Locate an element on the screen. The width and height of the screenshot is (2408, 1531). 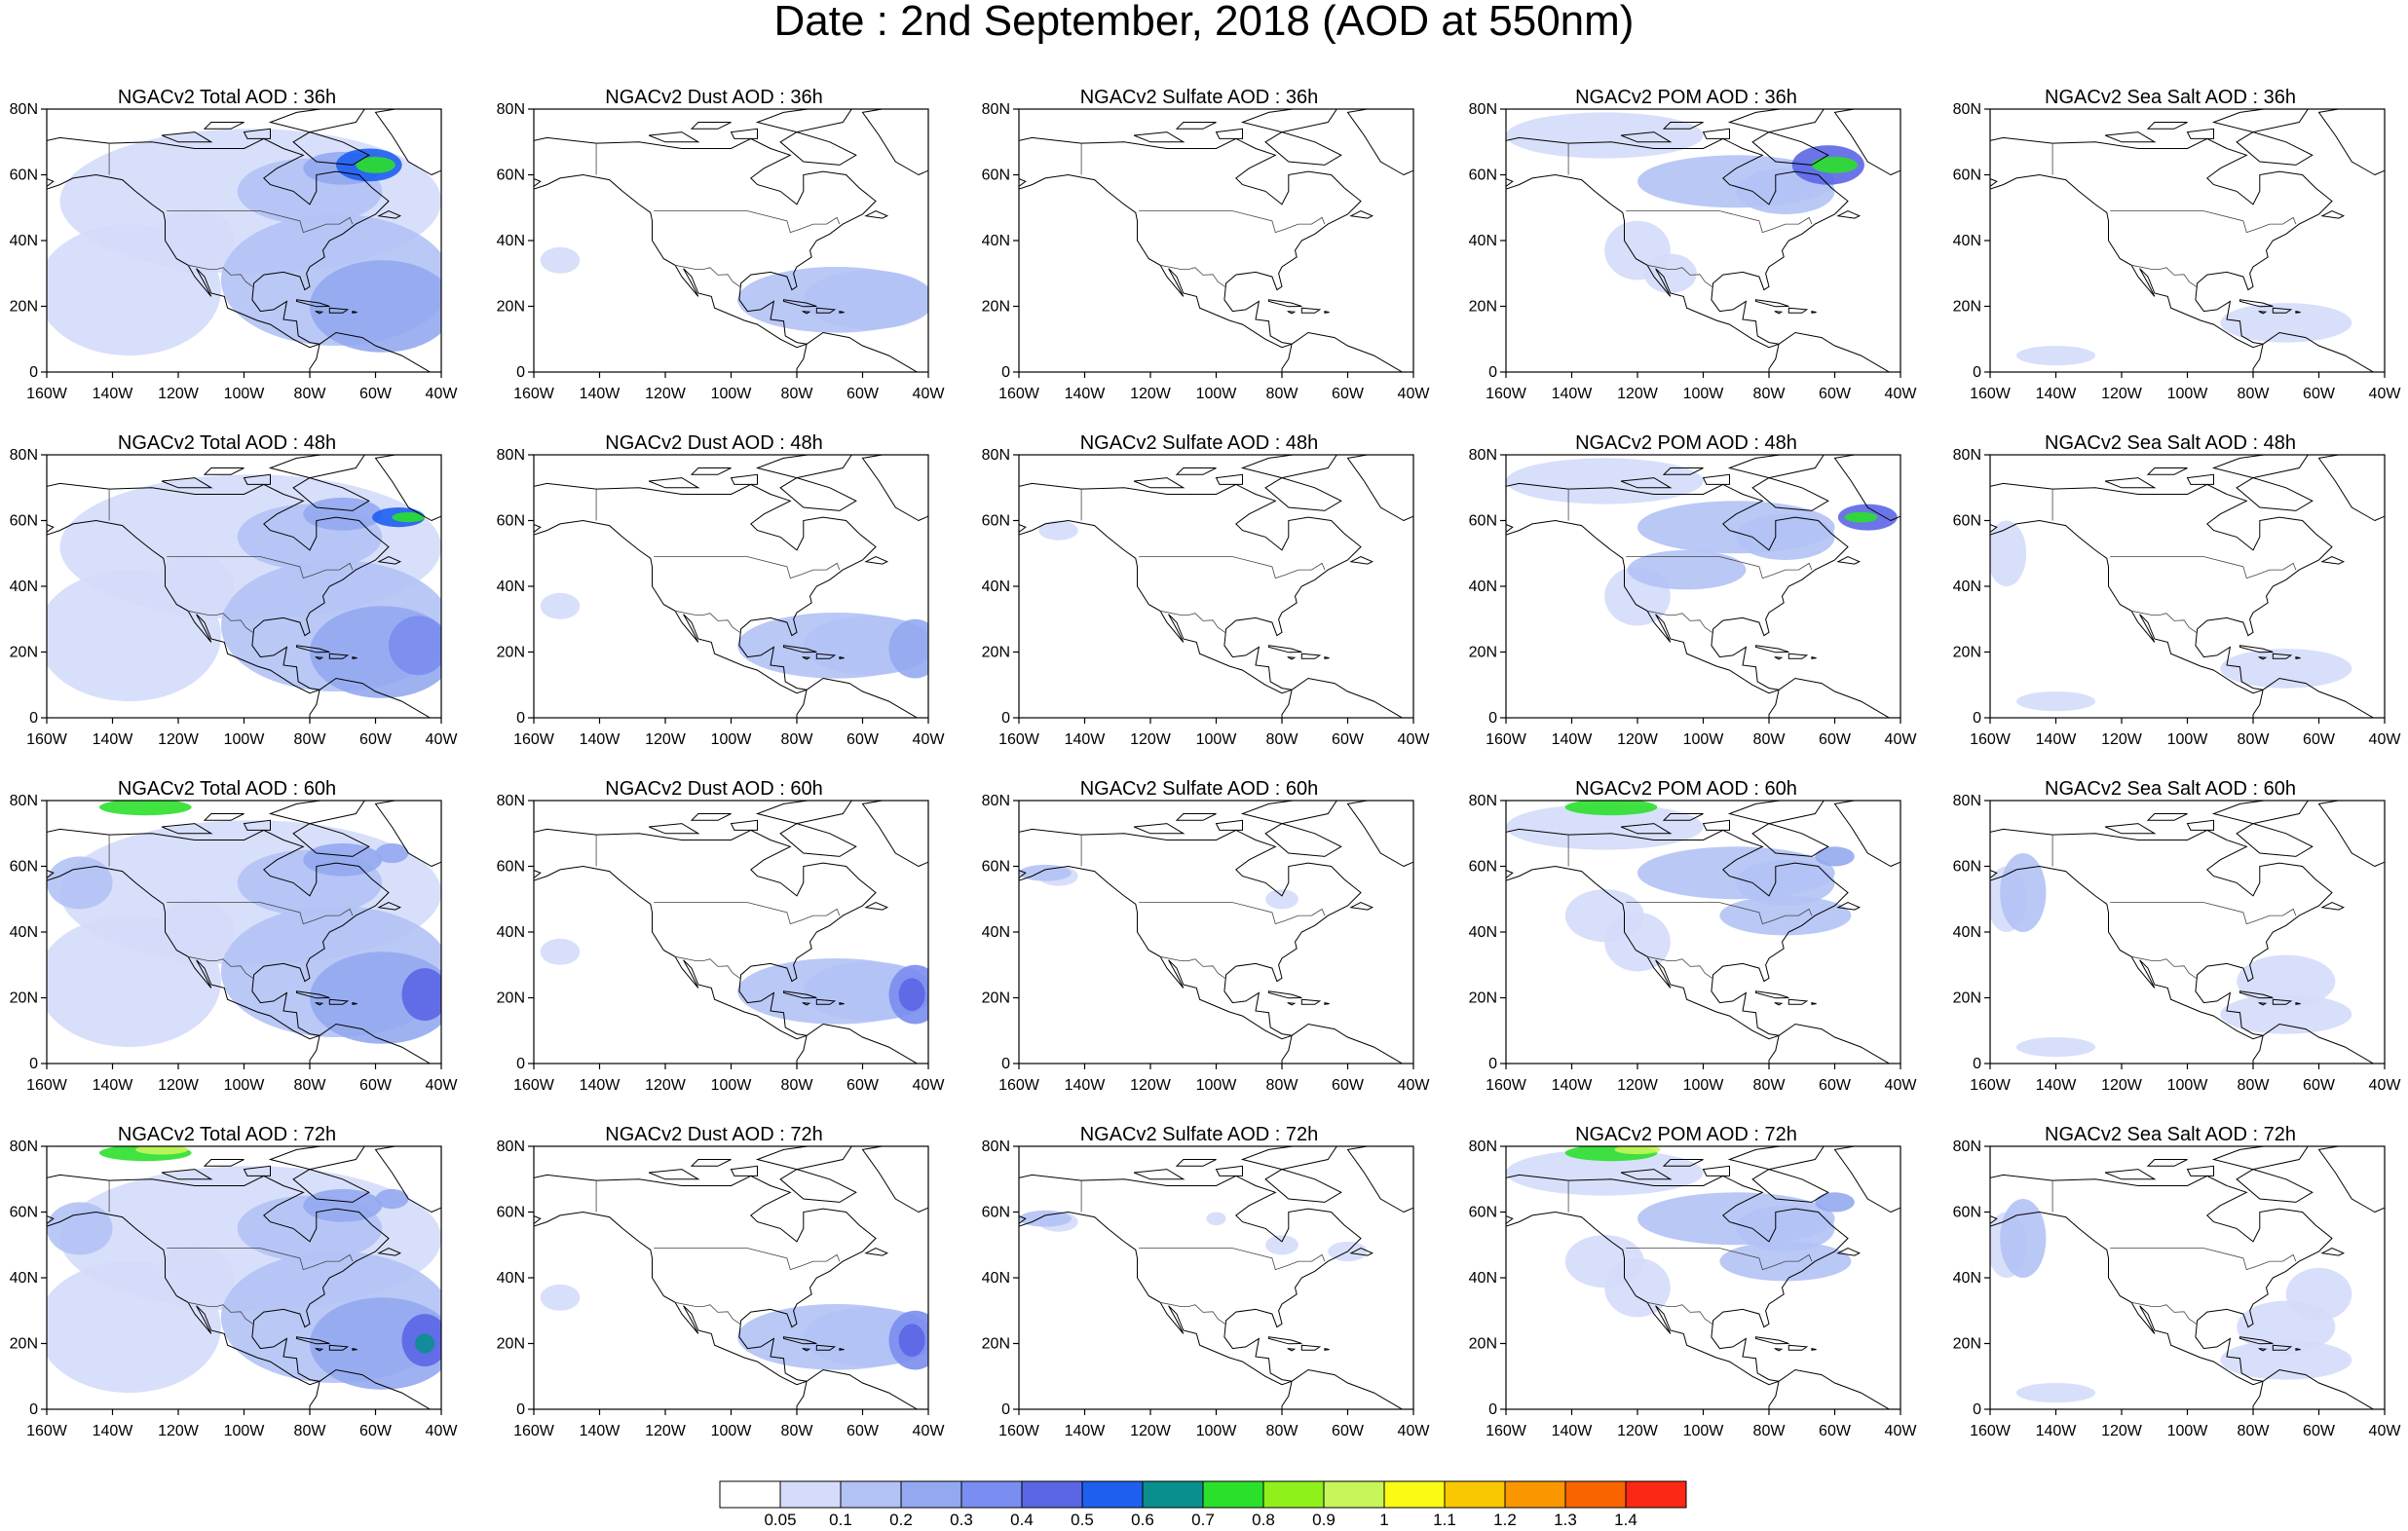
panel-title: NGACv2 Sea Salt AOD : 36h is located at coordinates (2170, 97).